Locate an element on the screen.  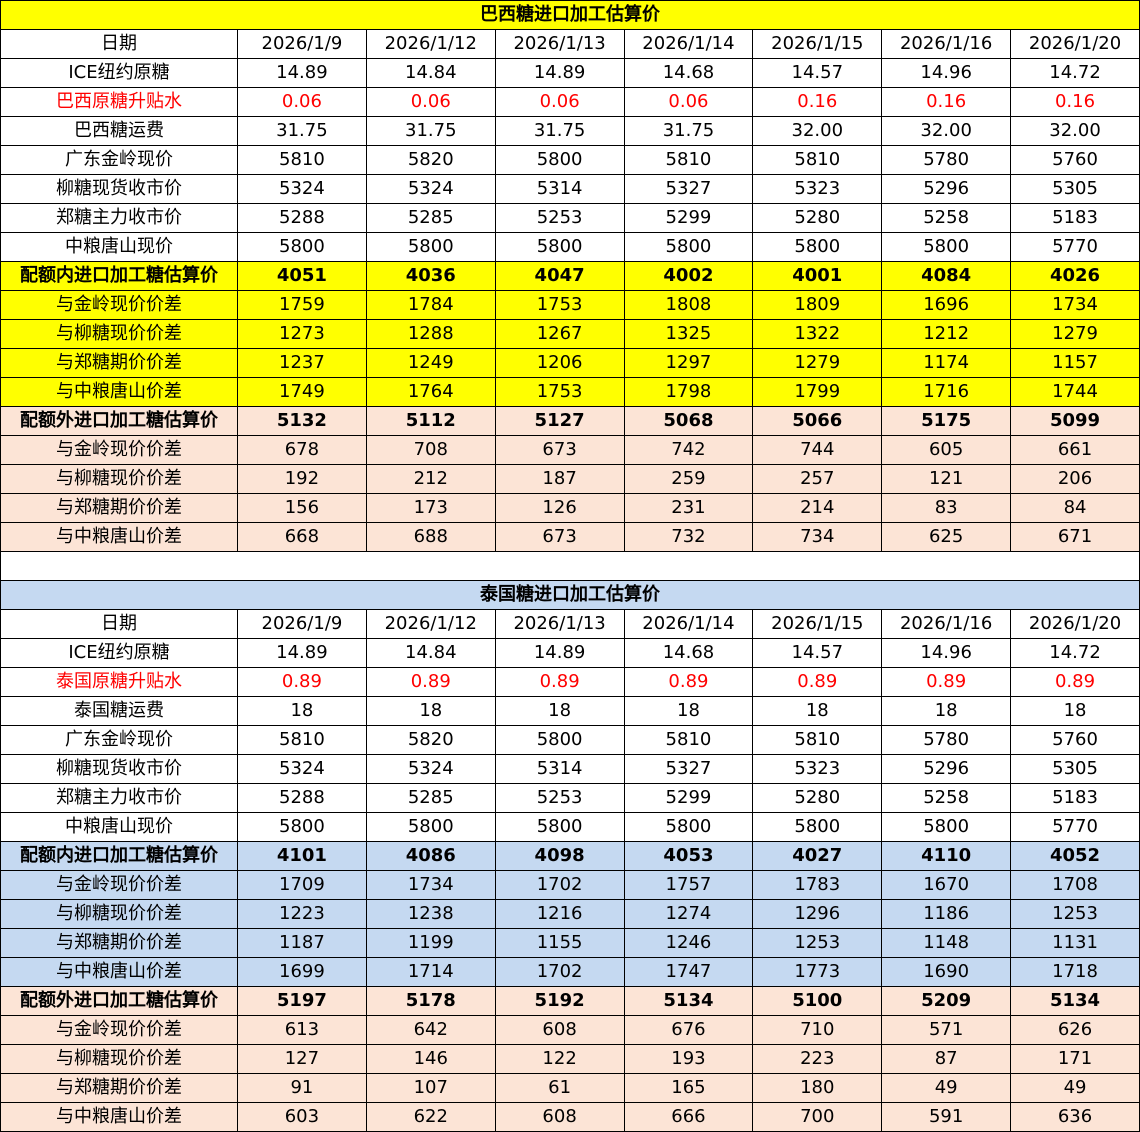
value-cell: 5296 is located at coordinates (946, 769).